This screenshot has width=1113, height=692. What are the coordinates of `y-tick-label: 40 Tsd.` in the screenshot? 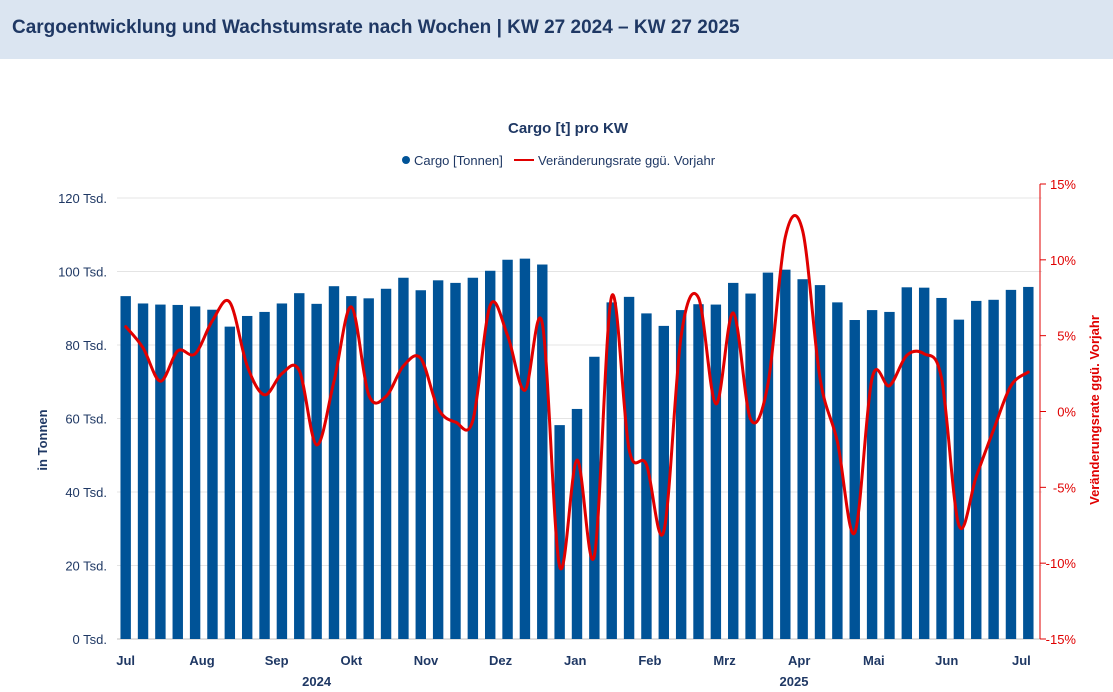 It's located at (86, 492).